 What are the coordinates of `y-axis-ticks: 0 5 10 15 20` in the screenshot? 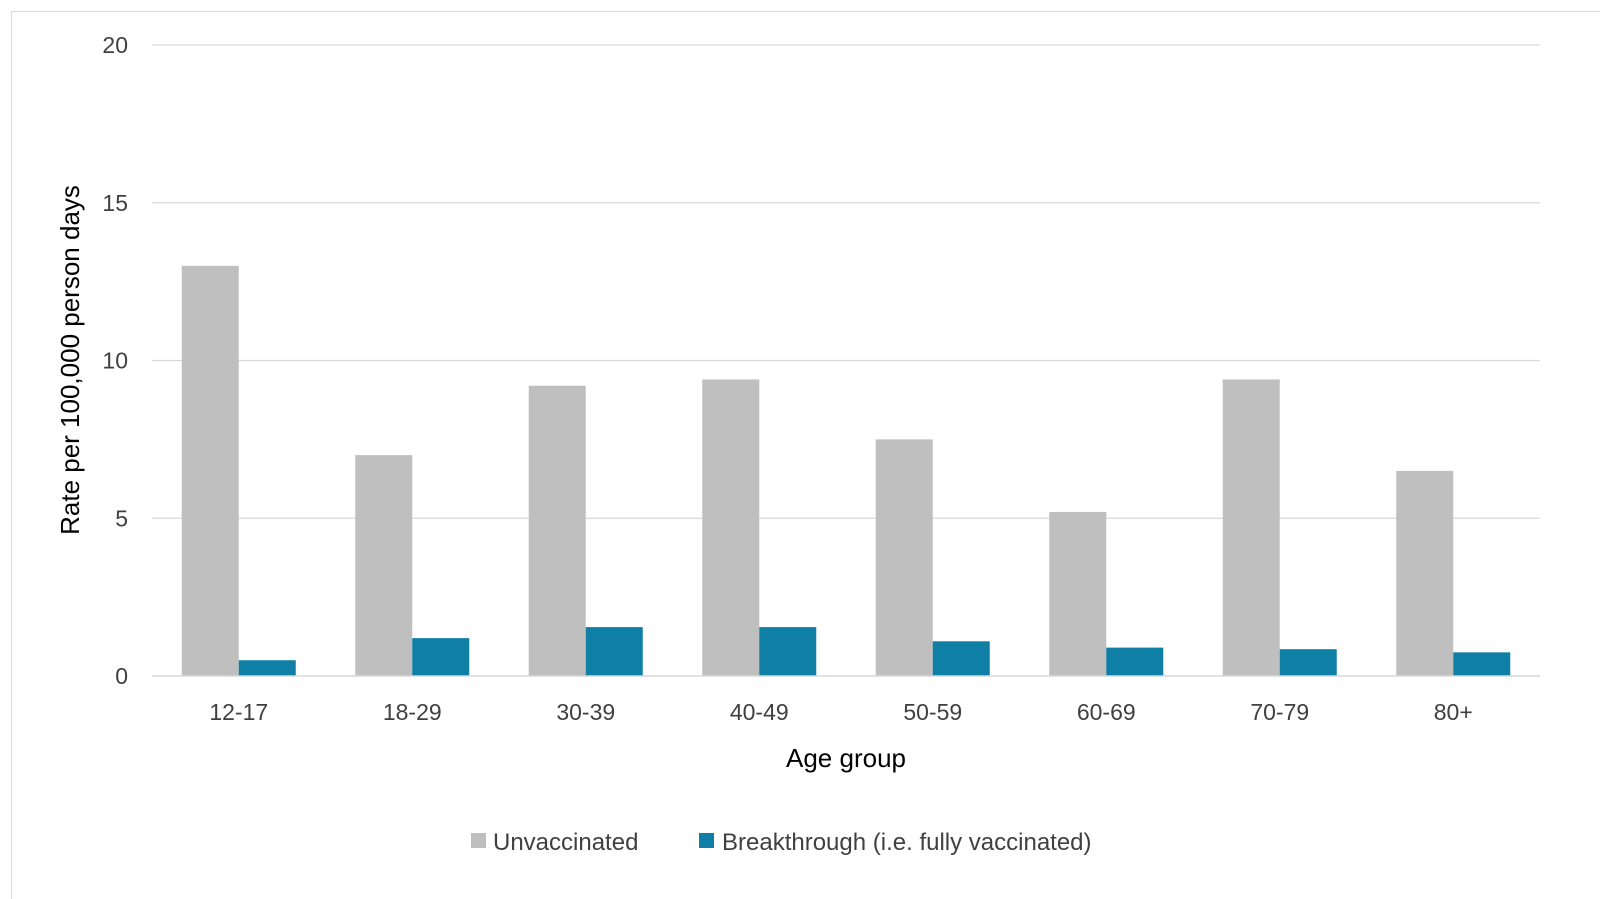 It's located at (115, 360).